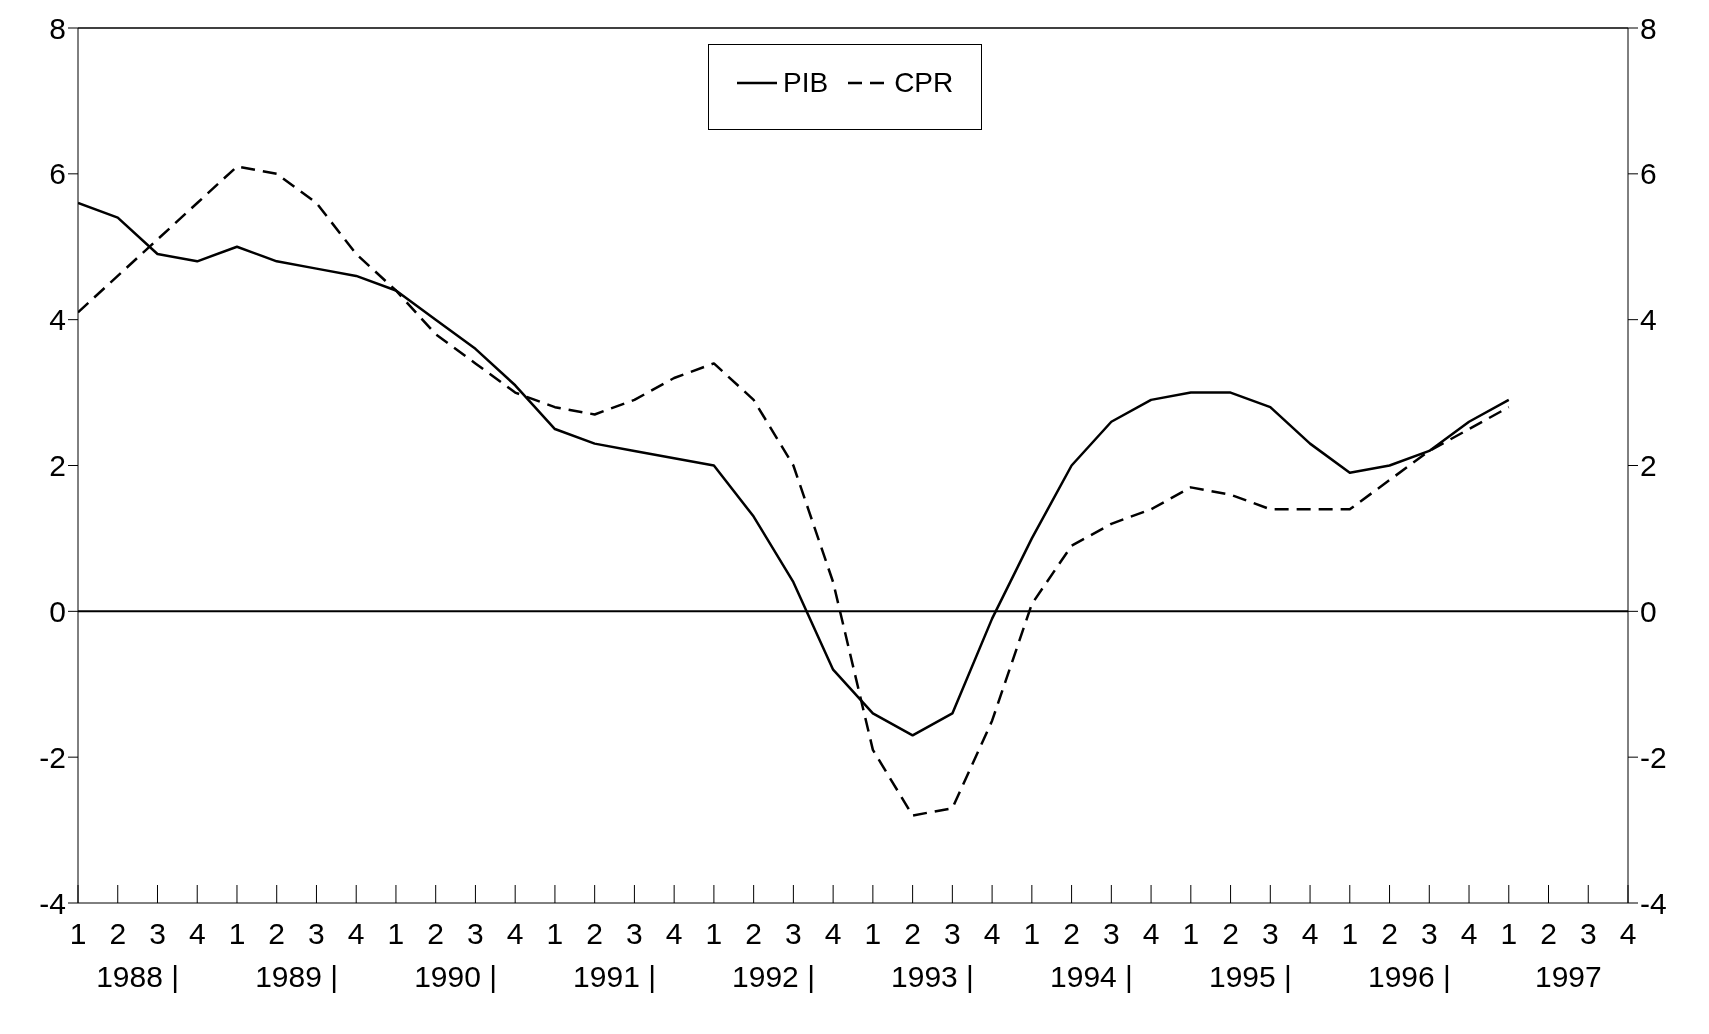 The width and height of the screenshot is (1709, 1034). Describe the element at coordinates (1250, 977) in the screenshot. I see `text: 1995 |` at that location.